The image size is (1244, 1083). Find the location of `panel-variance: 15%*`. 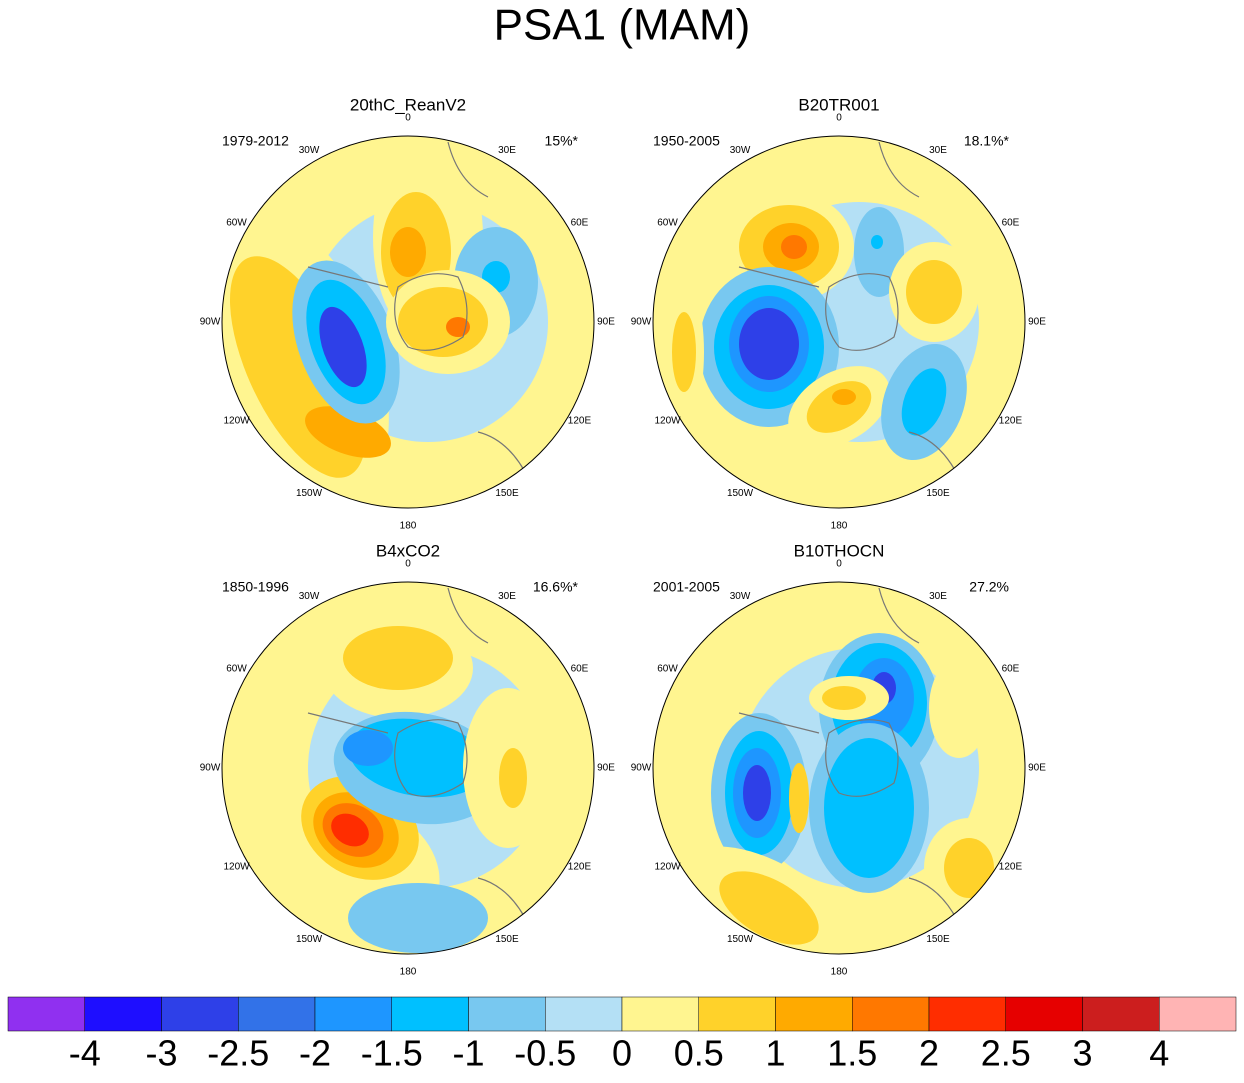

panel-variance: 15%* is located at coordinates (562, 141).